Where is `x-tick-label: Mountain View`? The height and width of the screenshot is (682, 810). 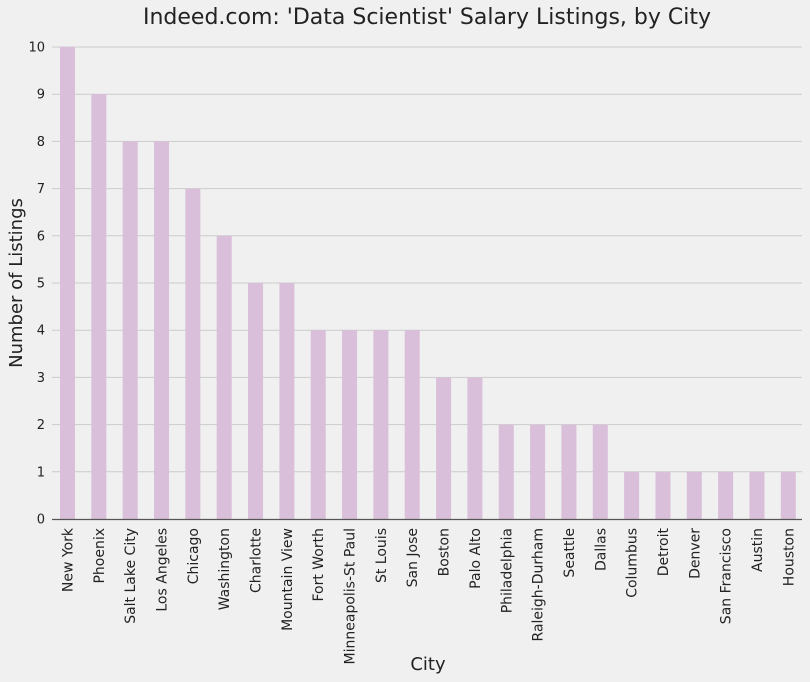
x-tick-label: Mountain View is located at coordinates (288, 579).